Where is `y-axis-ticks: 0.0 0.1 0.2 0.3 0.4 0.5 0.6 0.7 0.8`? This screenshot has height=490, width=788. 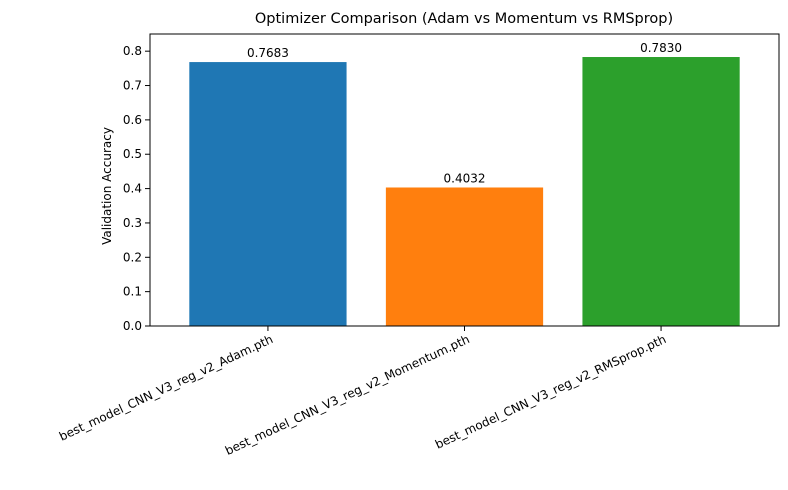
y-axis-ticks: 0.0 0.1 0.2 0.3 0.4 0.5 0.6 0.7 0.8 is located at coordinates (136, 188).